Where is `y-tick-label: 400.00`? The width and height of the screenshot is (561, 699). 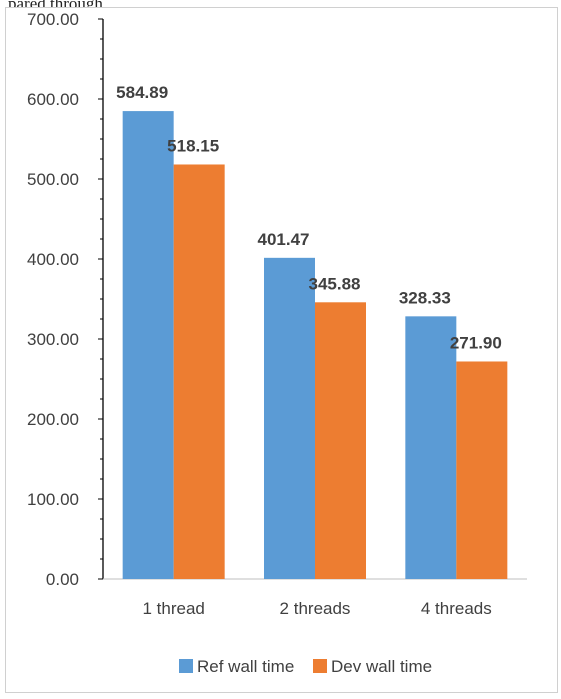
y-tick-label: 400.00 is located at coordinates (53, 259).